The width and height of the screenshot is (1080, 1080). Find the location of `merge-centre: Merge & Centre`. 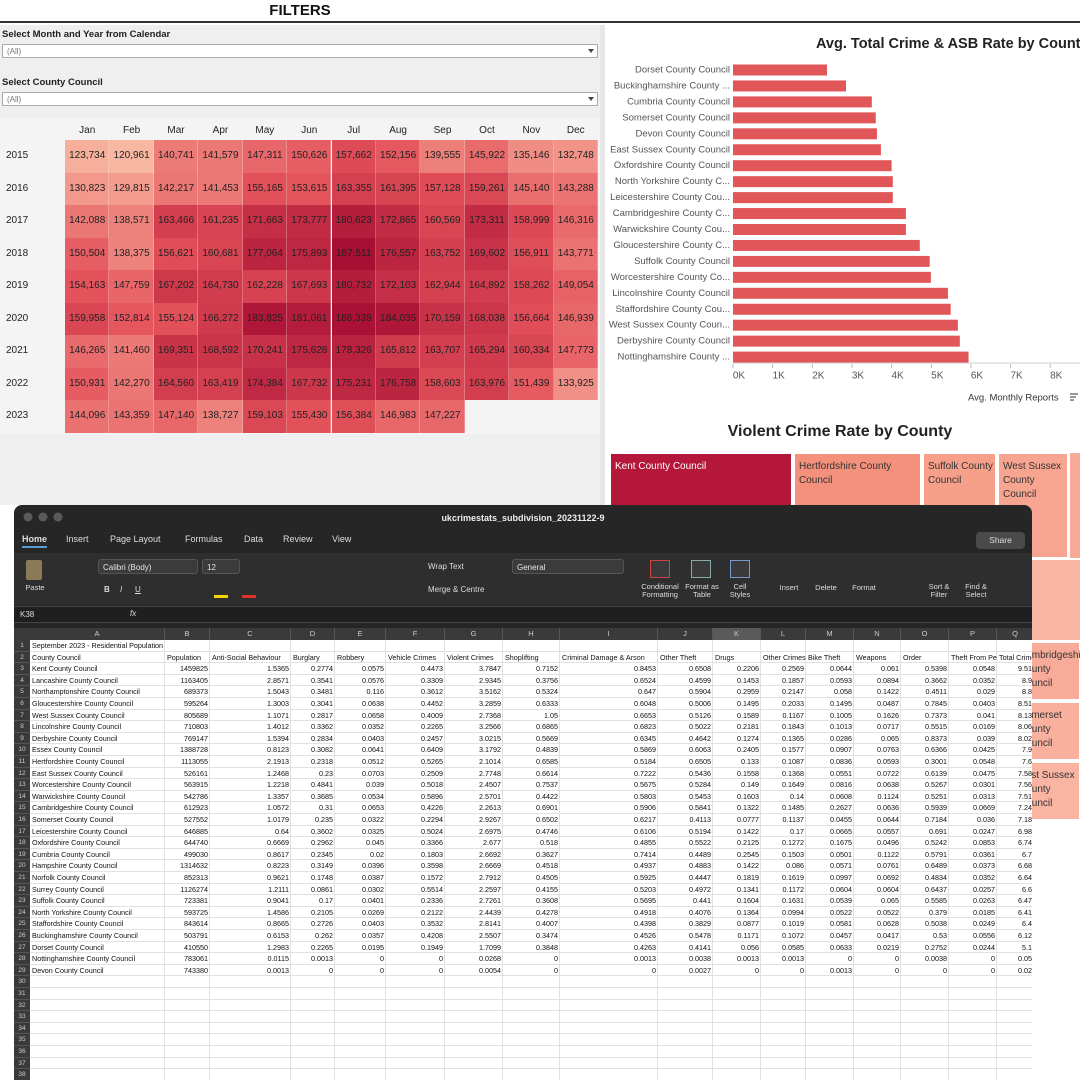

merge-centre: Merge & Centre is located at coordinates (456, 589).